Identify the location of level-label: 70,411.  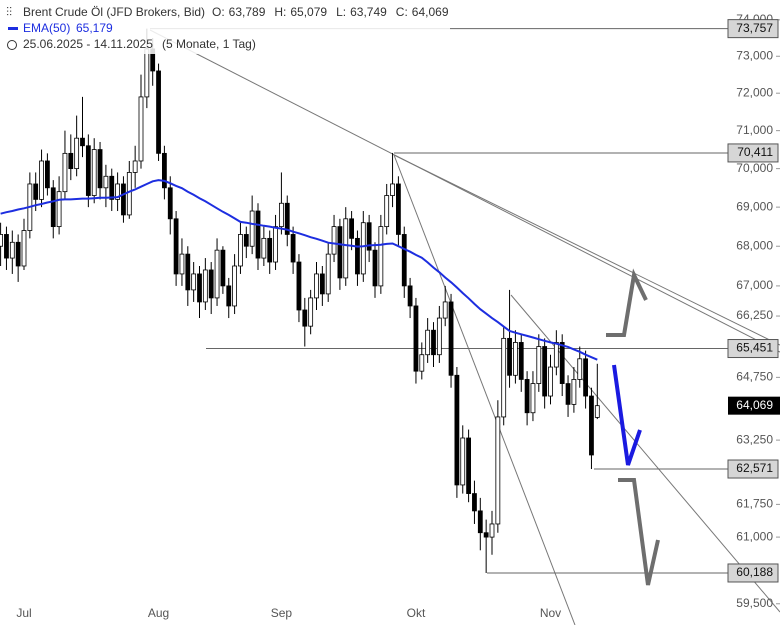
(755, 152).